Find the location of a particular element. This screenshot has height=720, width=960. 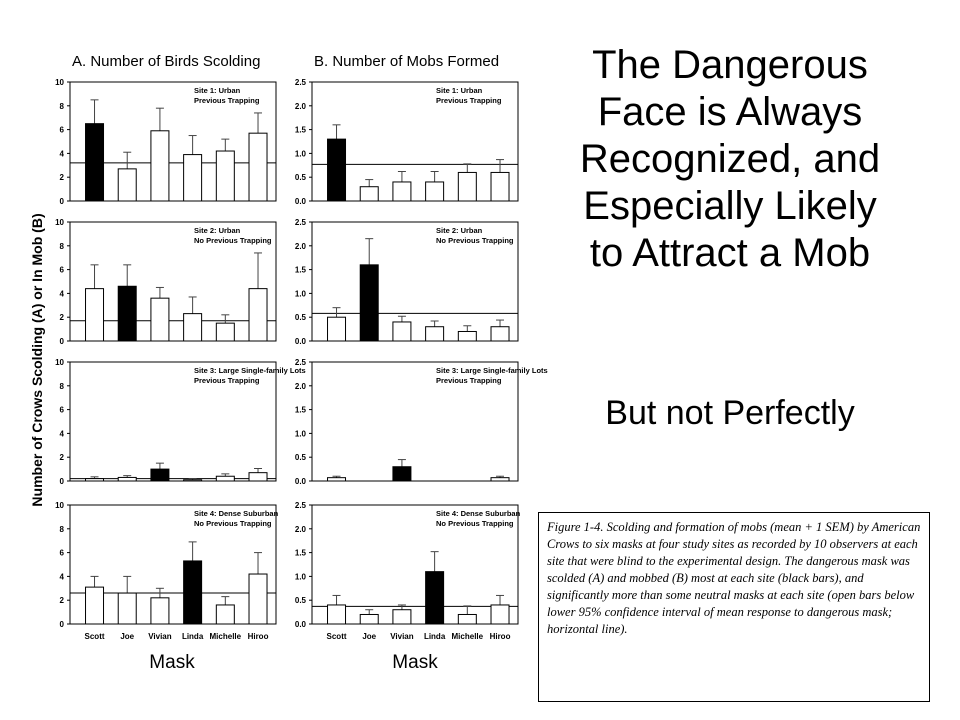

x-tick-label: Michelle is located at coordinates (468, 636).